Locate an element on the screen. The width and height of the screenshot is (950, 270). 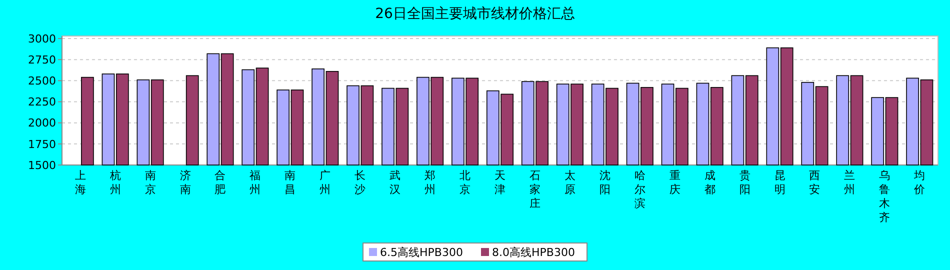
x-tick-label: 太原 is located at coordinates (570, 182).